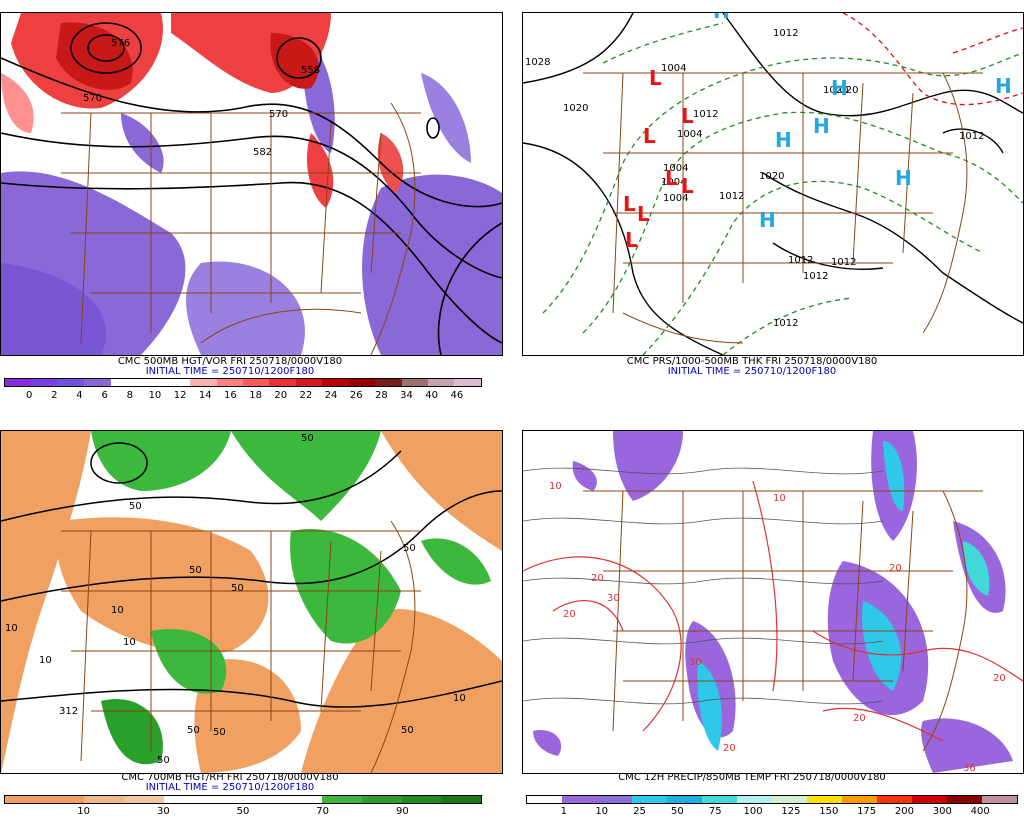 Image resolution: width=1024 pixels, height=819 pixels. Describe the element at coordinates (54, 395) in the screenshot. I see `colorbar-label: 2` at that location.